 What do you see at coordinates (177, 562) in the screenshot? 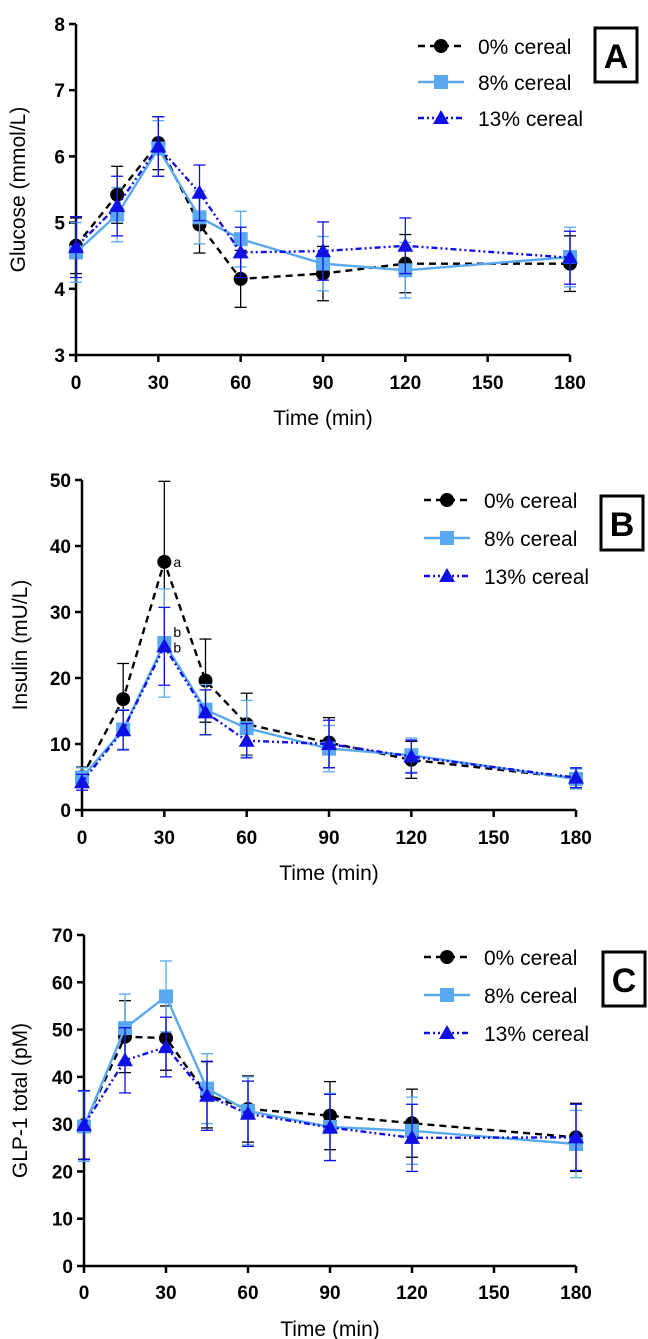
I see `annotation-label: a` at bounding box center [177, 562].